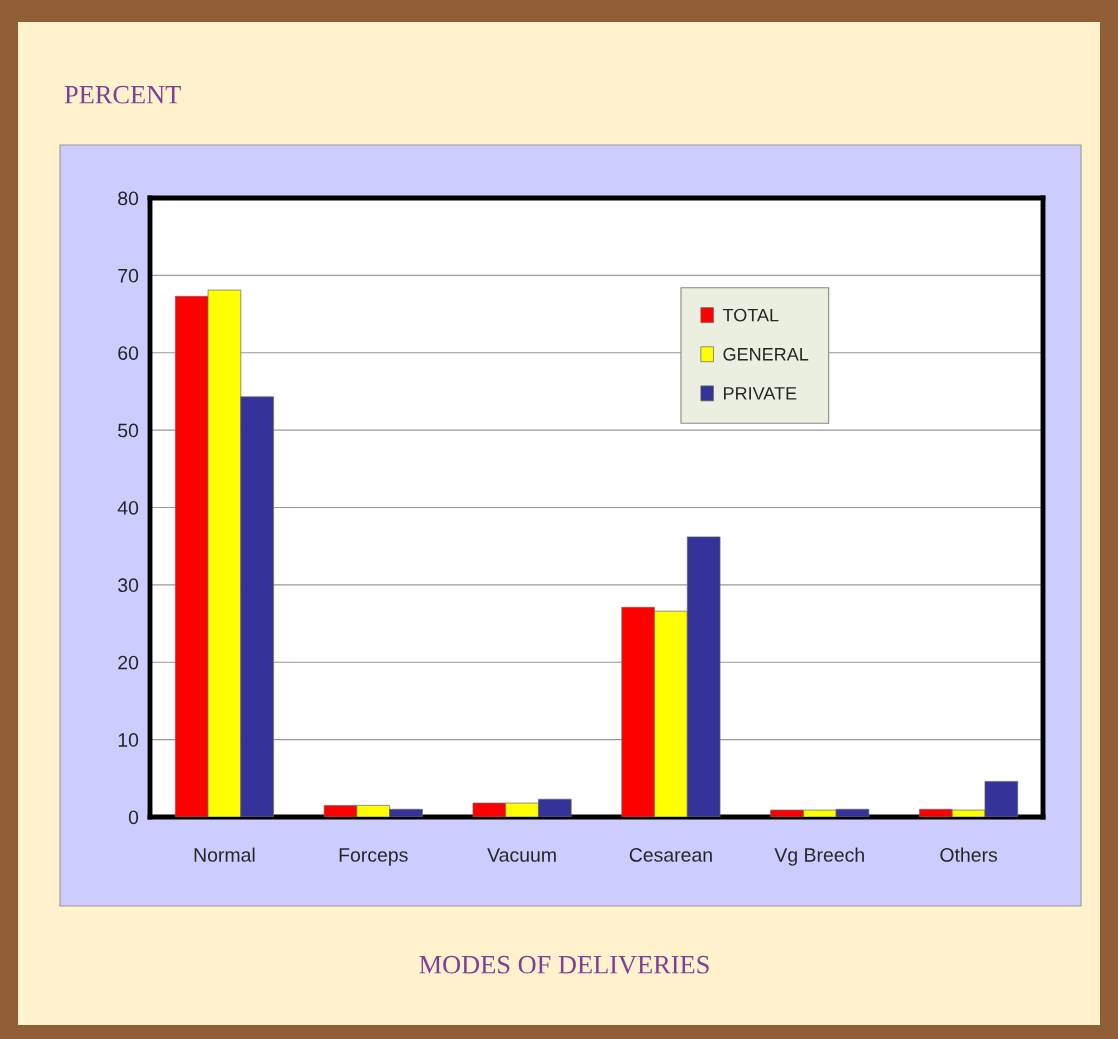 The width and height of the screenshot is (1118, 1039). What do you see at coordinates (969, 854) in the screenshot?
I see `x-tick-label: Others` at bounding box center [969, 854].